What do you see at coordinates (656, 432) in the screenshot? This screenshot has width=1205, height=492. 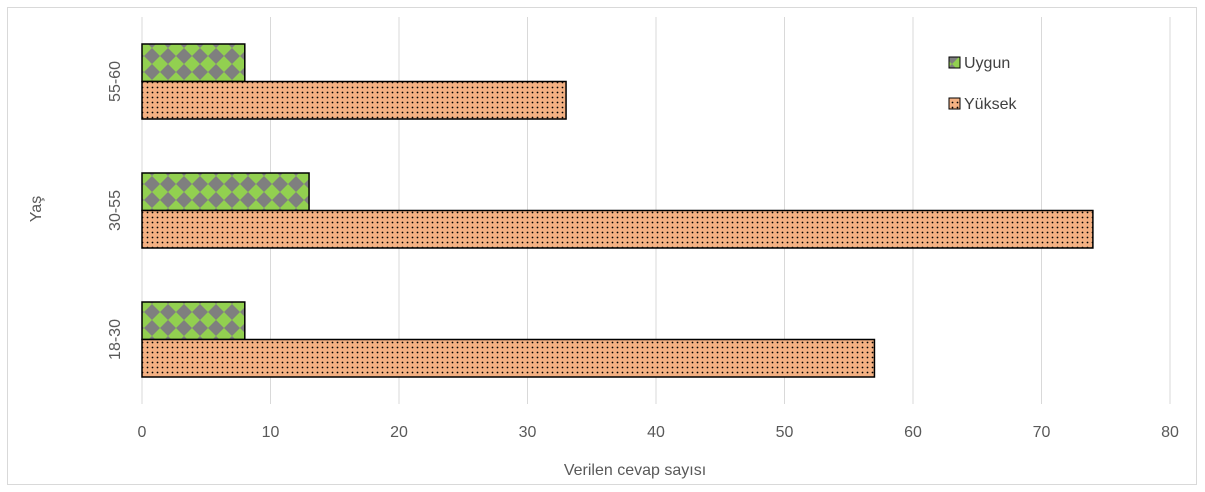 I see `x-tick-label: 40` at bounding box center [656, 432].